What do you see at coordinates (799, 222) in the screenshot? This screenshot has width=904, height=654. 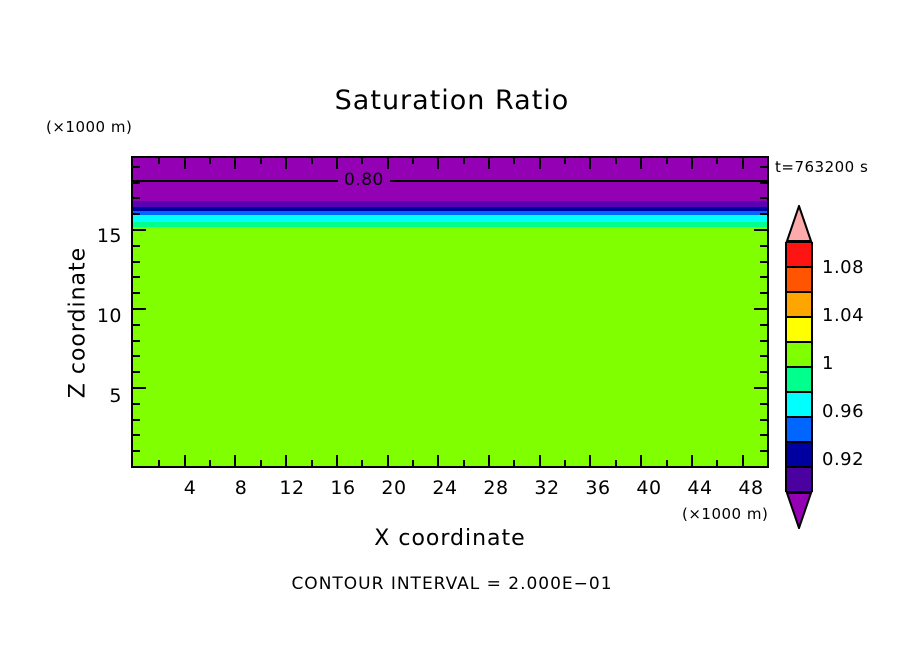 I see `colorbar-max-arrow` at bounding box center [799, 222].